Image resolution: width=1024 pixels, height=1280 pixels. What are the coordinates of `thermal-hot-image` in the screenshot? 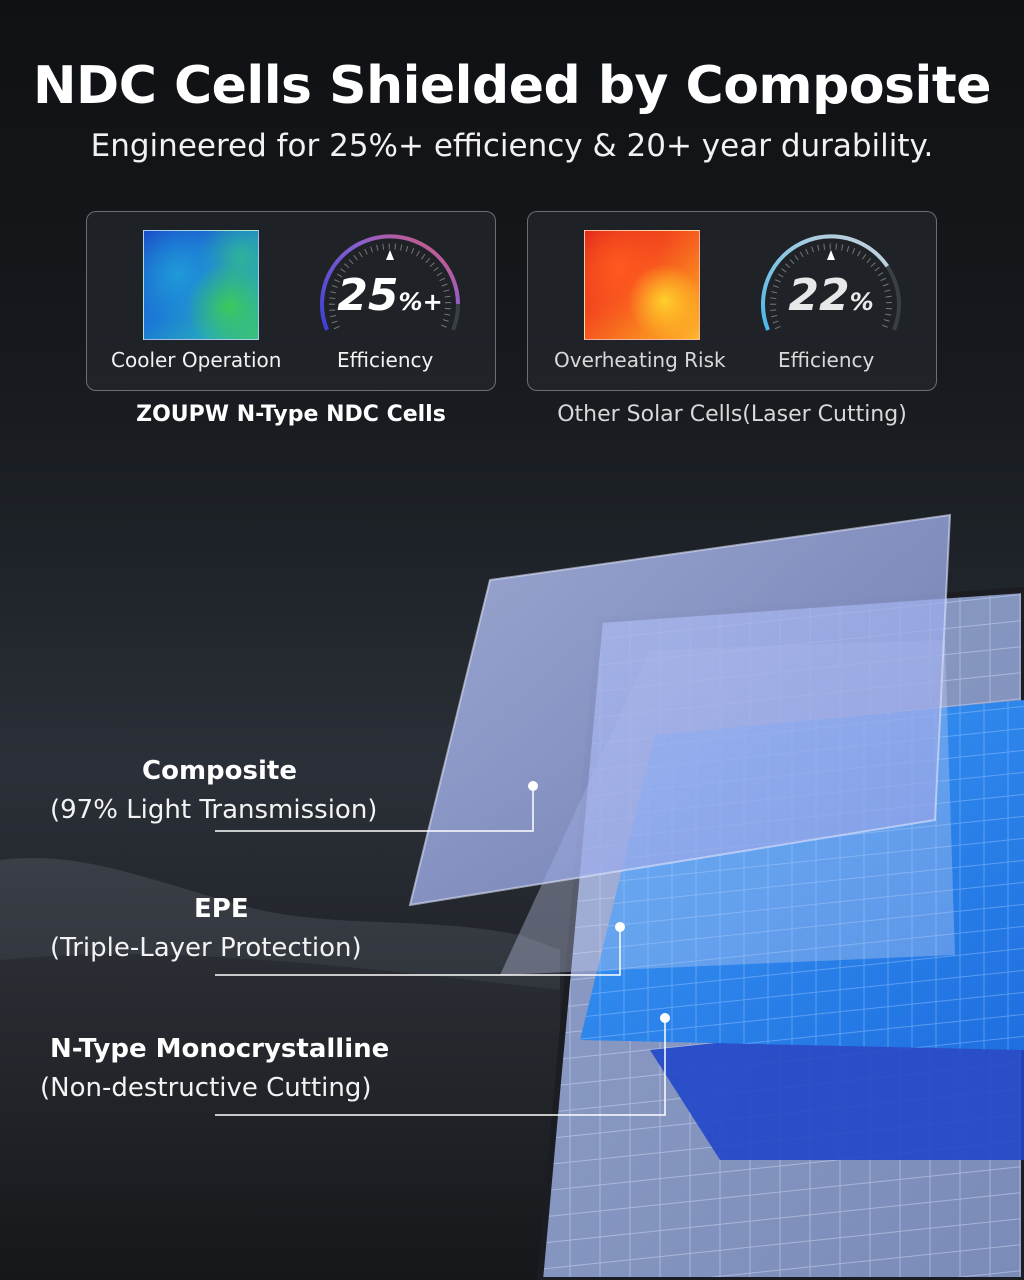 It's located at (642, 285).